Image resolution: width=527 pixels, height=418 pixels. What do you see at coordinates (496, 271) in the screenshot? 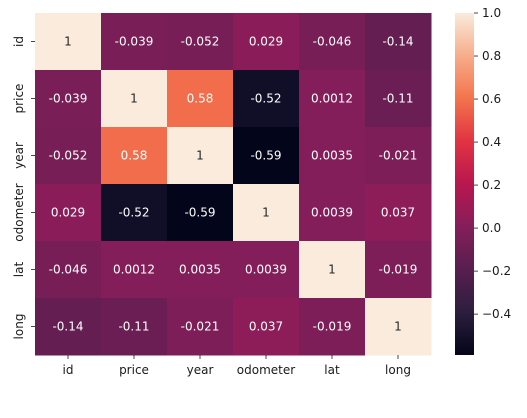
I see `colorbar-tick-label: −0.2` at bounding box center [496, 271].